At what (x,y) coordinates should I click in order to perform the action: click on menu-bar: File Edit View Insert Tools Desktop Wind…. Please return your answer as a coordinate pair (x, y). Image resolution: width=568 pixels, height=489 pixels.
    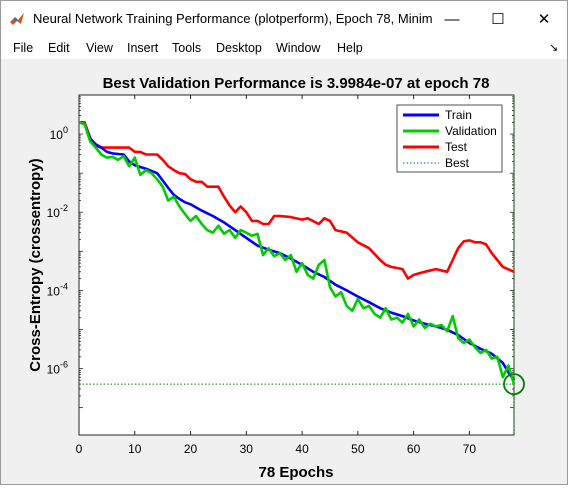
    Looking at the image, I should click on (284, 48).